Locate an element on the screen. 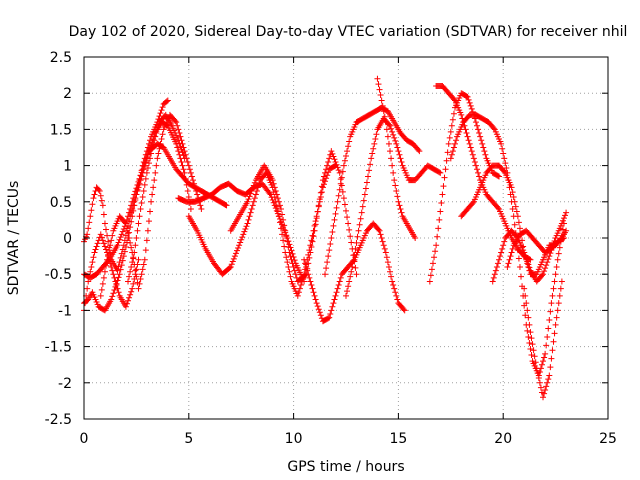 This screenshot has height=480, width=640. y-tick-label: -2 is located at coordinates (65, 384).